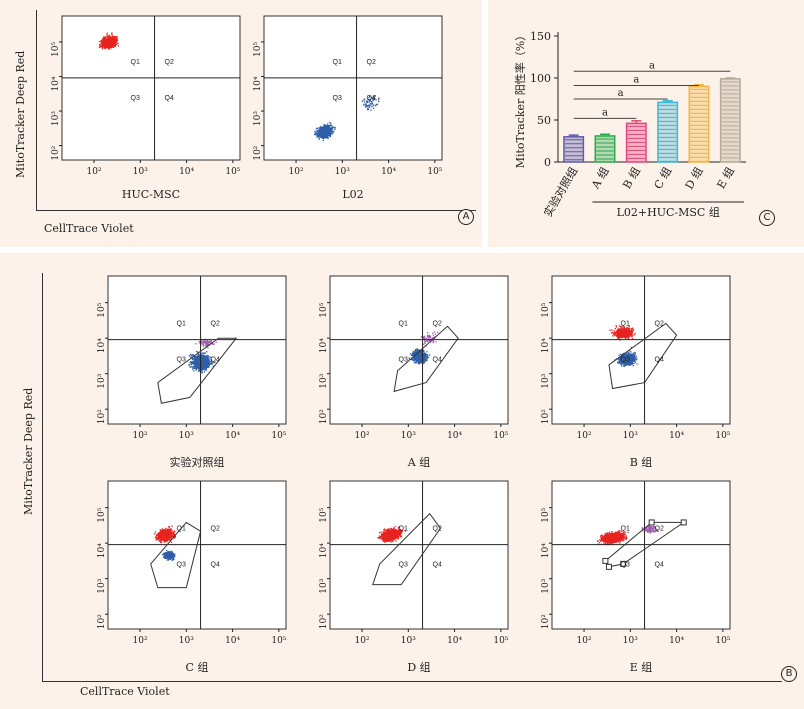 The height and width of the screenshot is (709, 804). Describe the element at coordinates (641, 667) in the screenshot. I see `plot-label: E 组` at that location.